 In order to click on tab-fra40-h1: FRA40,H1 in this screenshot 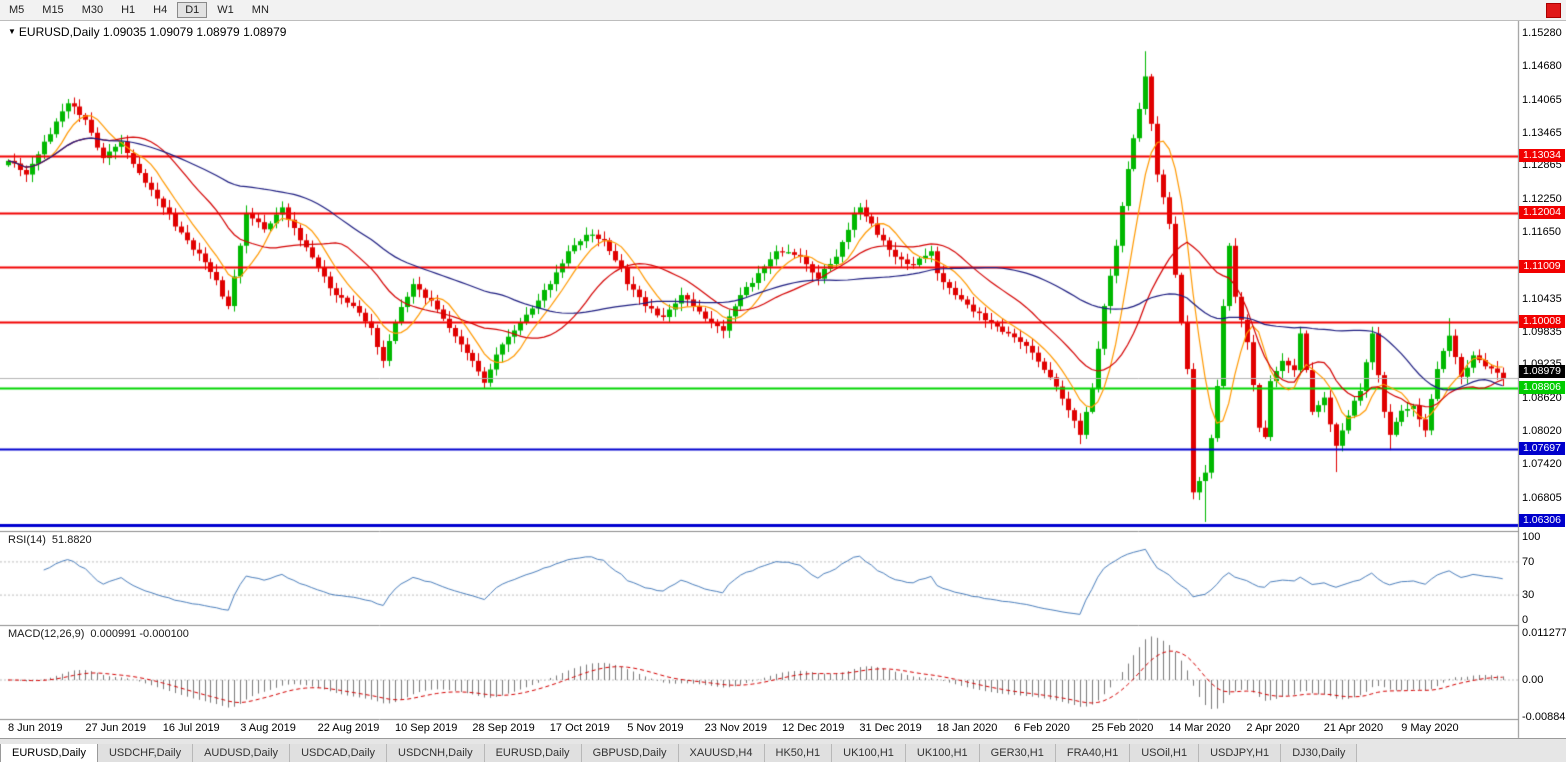, I will do `click(1093, 753)`.